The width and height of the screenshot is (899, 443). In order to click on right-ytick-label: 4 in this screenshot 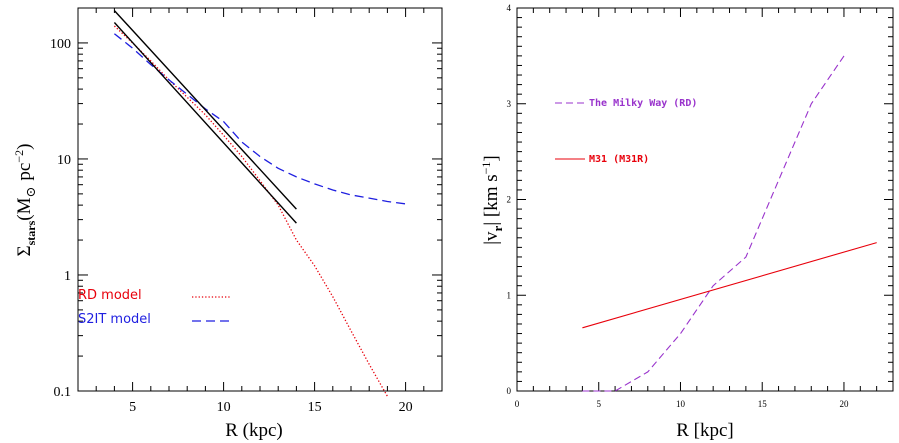, I will do `click(509, 8)`.